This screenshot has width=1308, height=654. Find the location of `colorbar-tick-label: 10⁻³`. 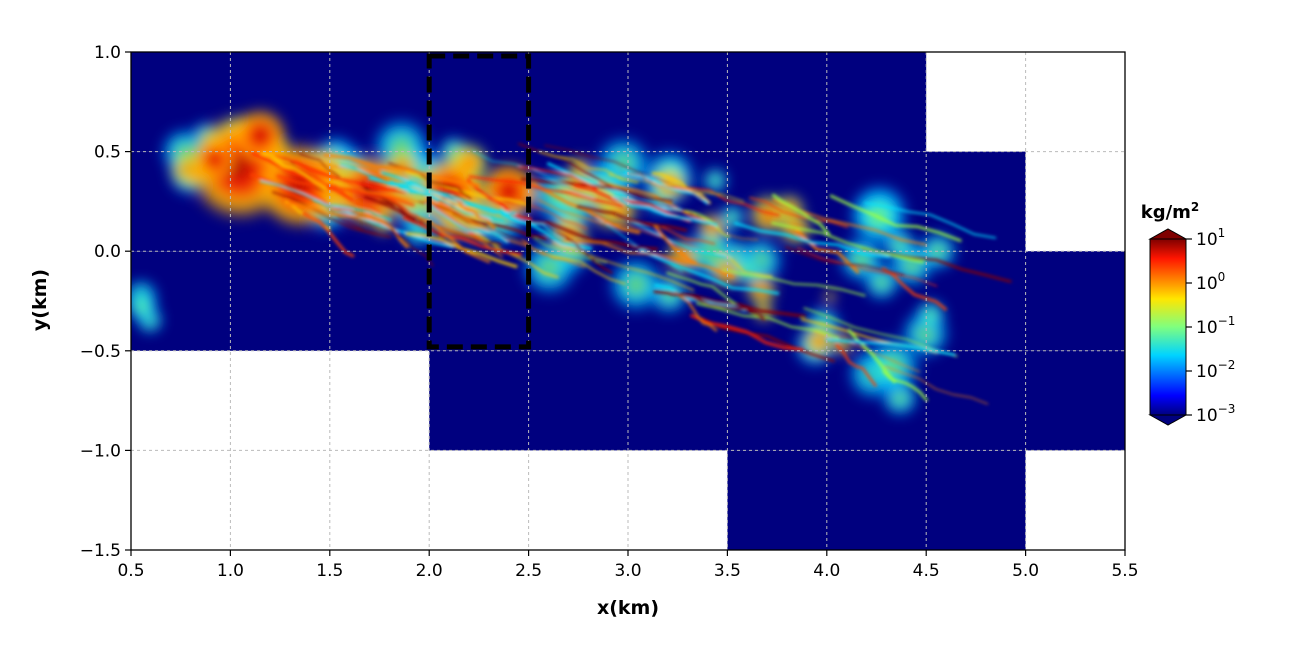

colorbar-tick-label: 10⁻³ is located at coordinates (1215, 414).